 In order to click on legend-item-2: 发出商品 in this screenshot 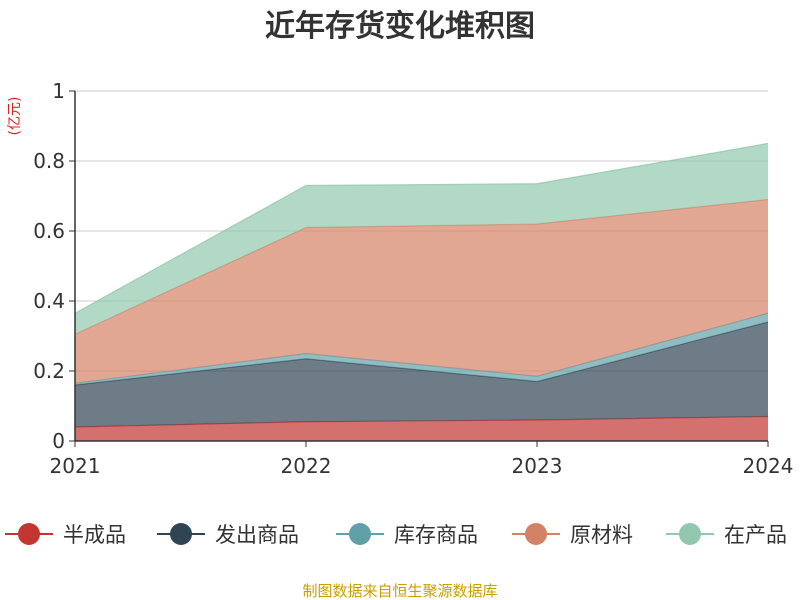, I will do `click(228, 535)`.